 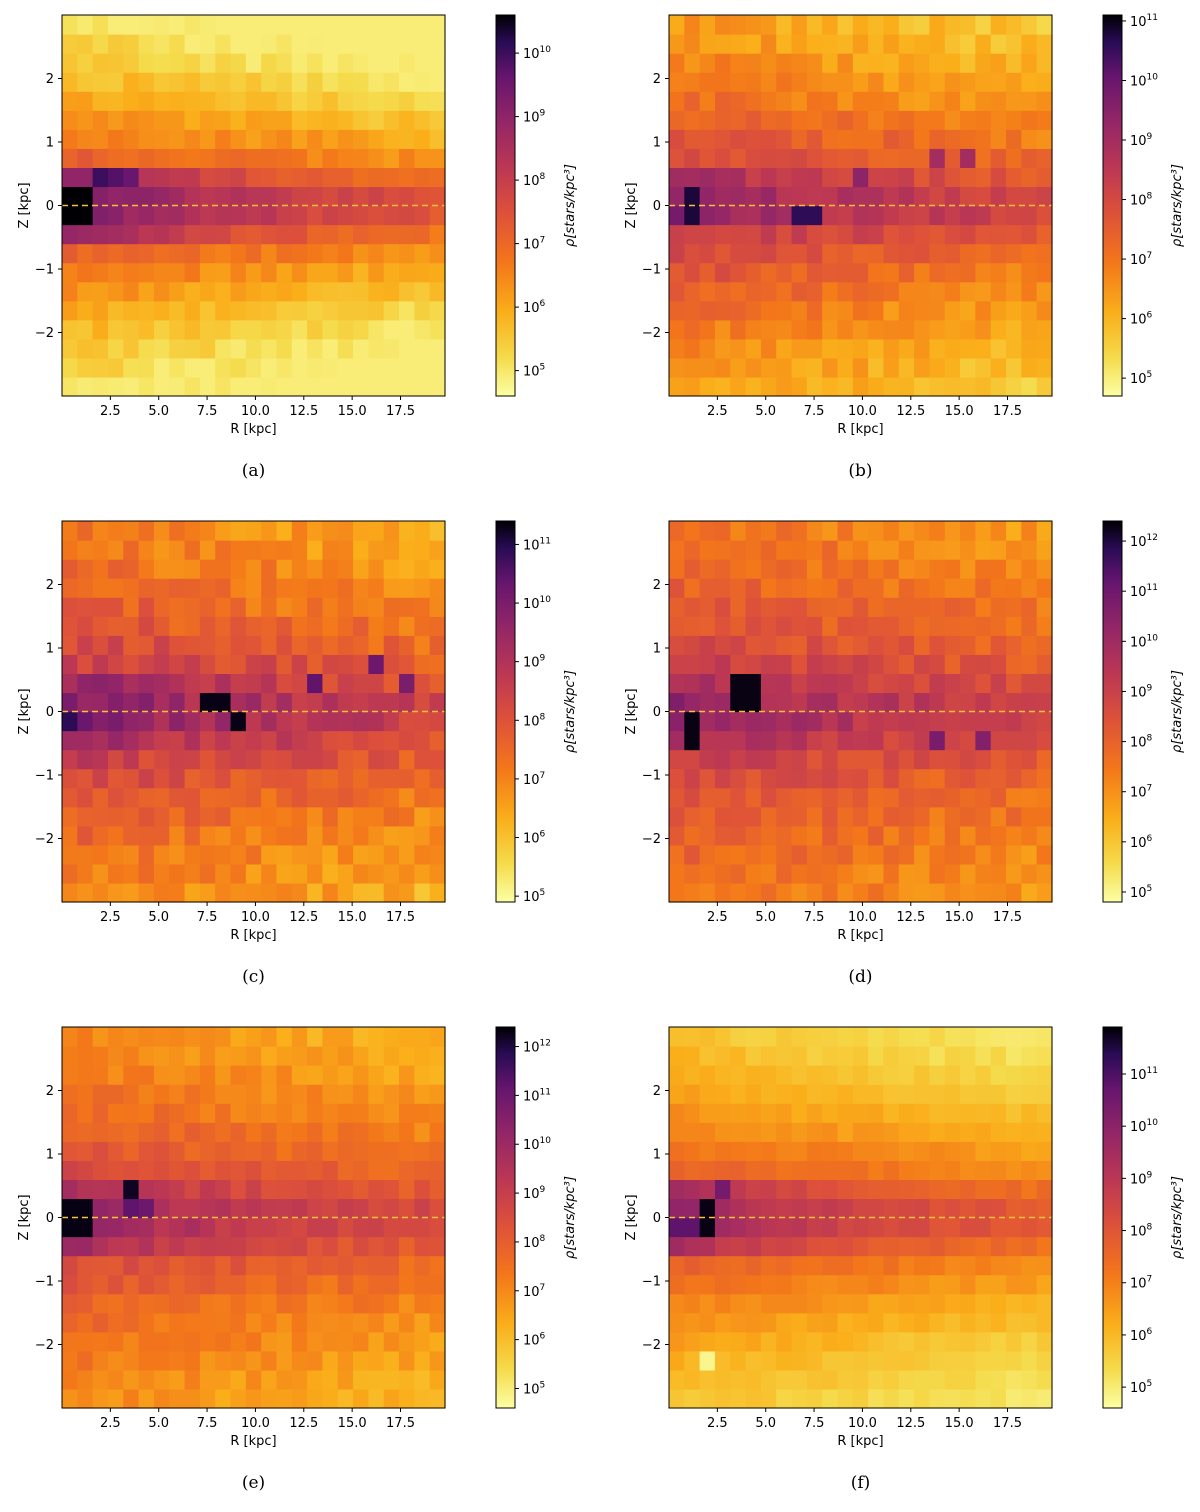 I want to click on x-tick-label: 15.0, so click(x=352, y=411).